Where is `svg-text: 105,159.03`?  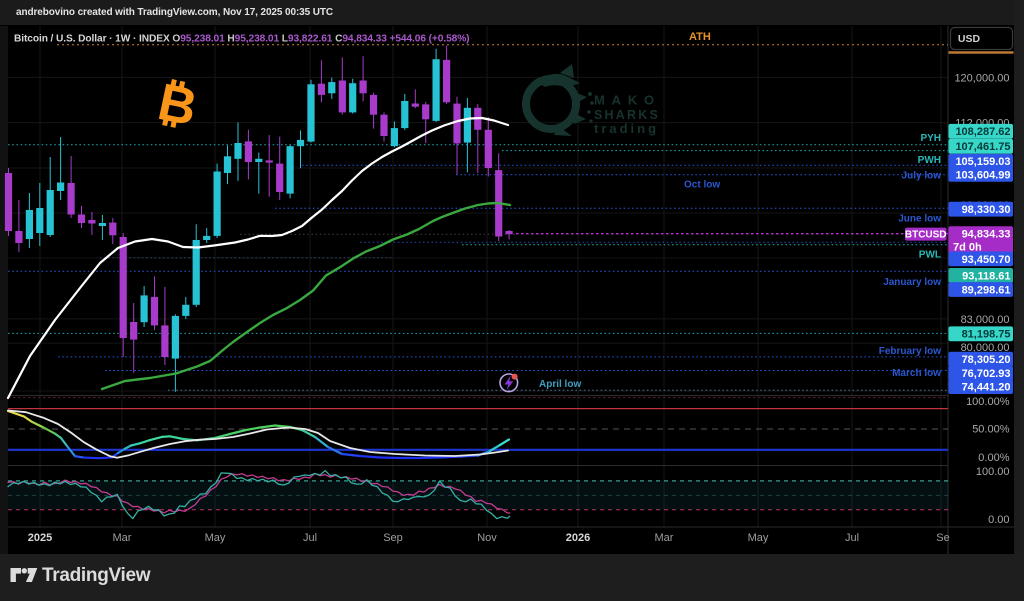 svg-text: 105,159.03 is located at coordinates (982, 162).